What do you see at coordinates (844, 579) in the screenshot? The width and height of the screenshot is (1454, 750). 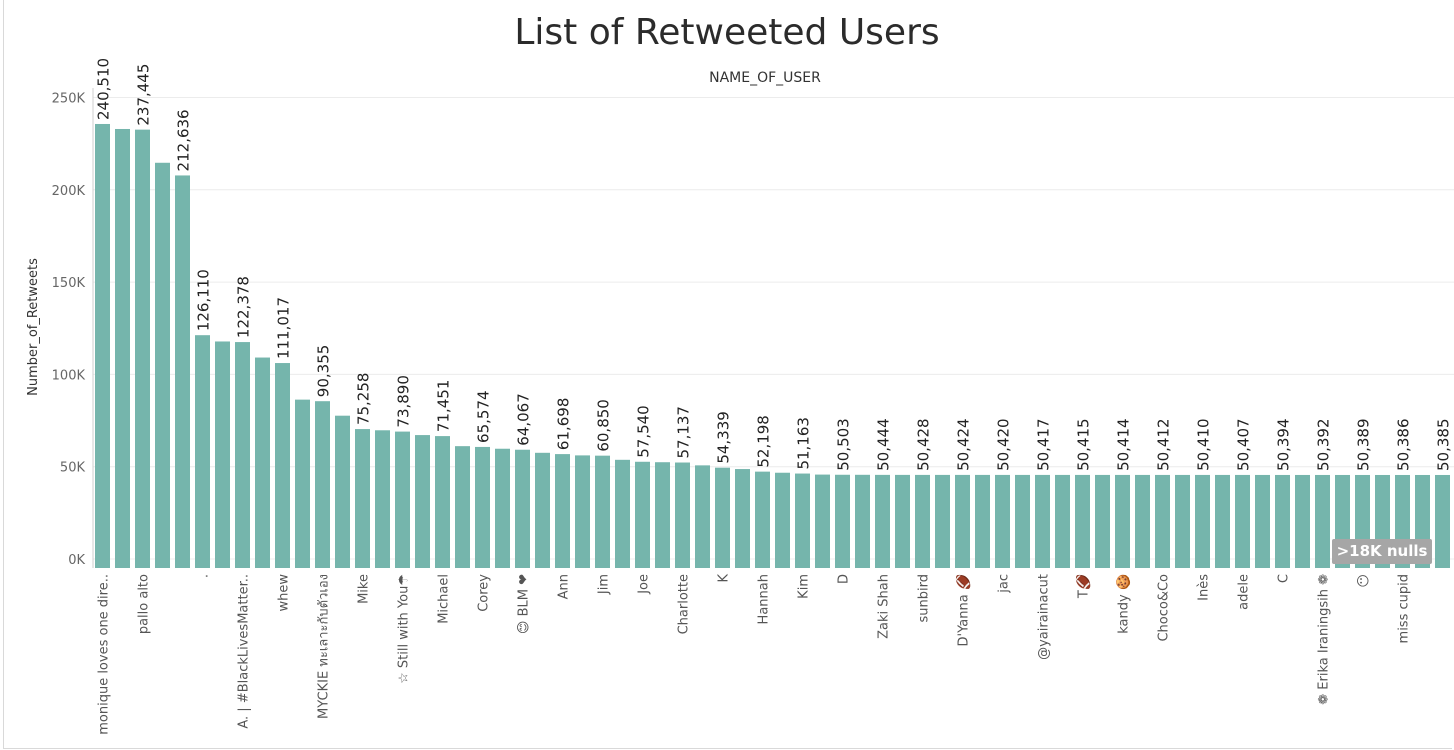 I see `category-label: D` at bounding box center [844, 579].